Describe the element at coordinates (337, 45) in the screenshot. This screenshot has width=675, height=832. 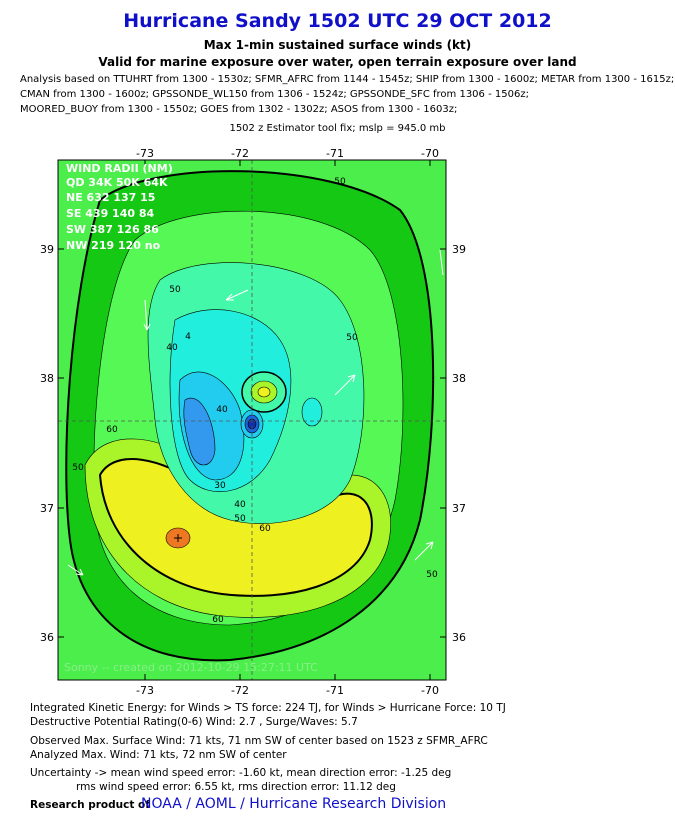
I see `subtitle: Max 1-min sustained surface winds (kt)` at that location.